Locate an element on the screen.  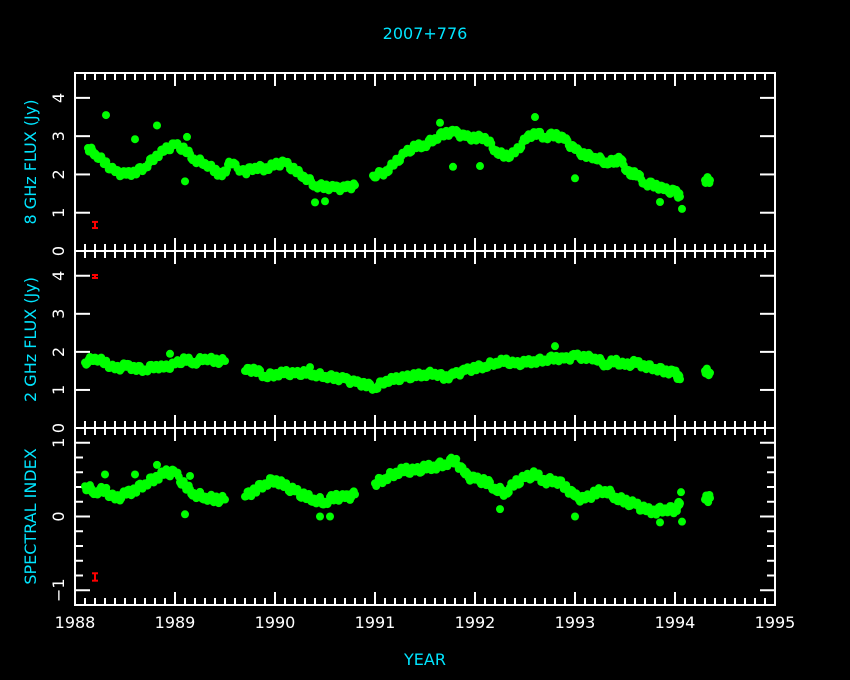
x-tick-label: 1990 is located at coordinates (275, 622).